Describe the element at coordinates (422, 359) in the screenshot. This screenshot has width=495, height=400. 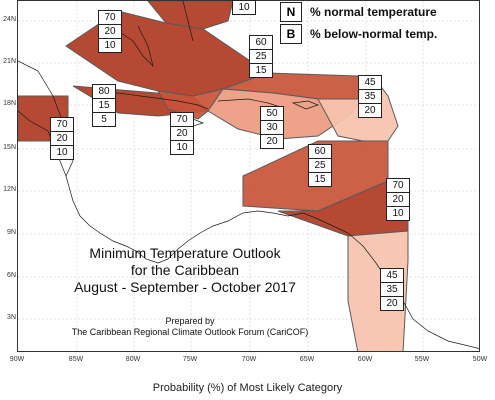
I see `longitude-label: 55W` at that location.